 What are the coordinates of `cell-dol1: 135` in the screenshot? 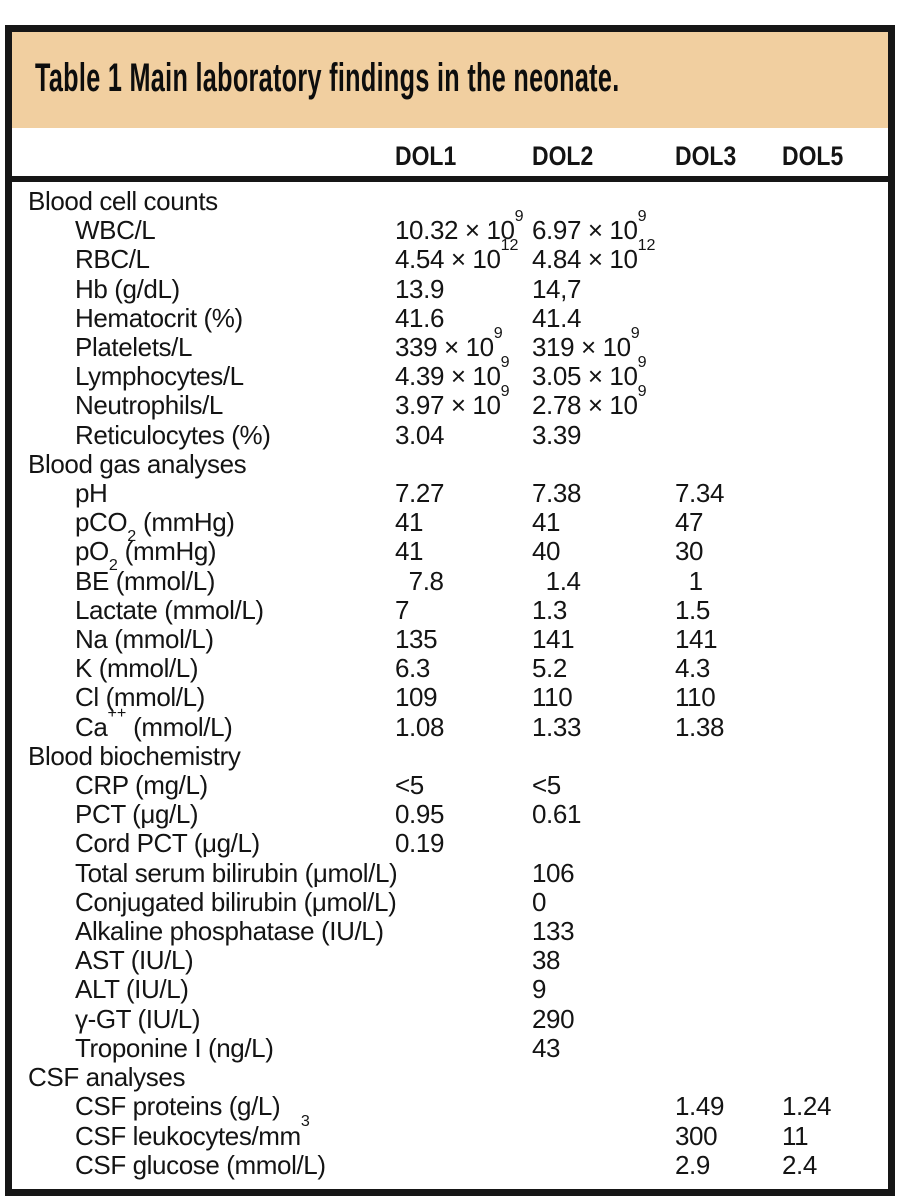 It's located at (416, 639).